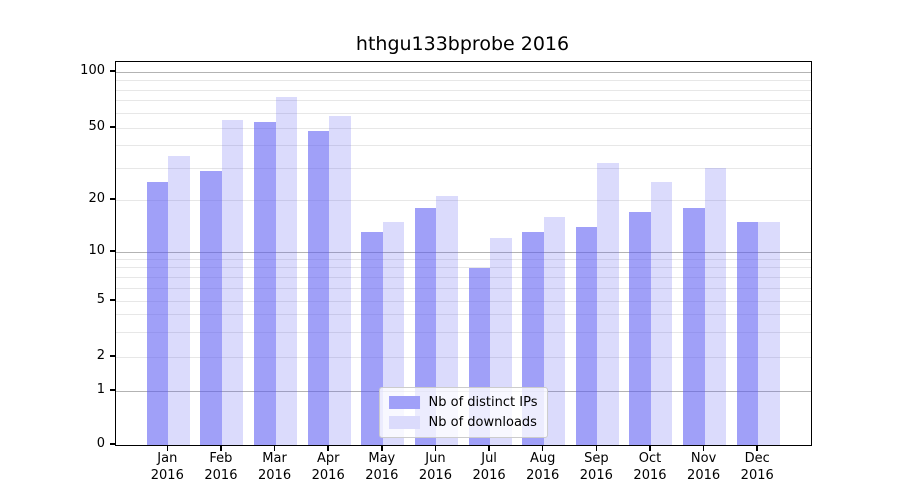 This screenshot has height=500, width=900. Describe the element at coordinates (100, 389) in the screenshot. I see `y-tick-label-1: 1` at that location.